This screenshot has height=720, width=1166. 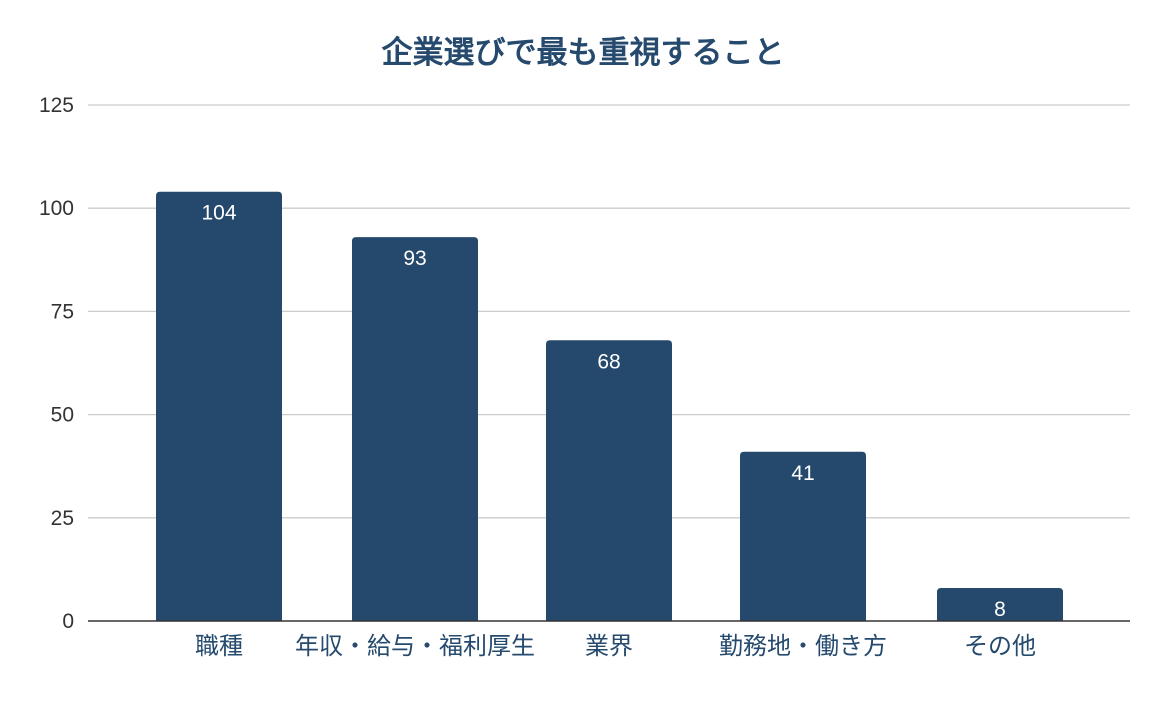 I want to click on x-category-label: 勤務地・働き方, so click(x=803, y=646).